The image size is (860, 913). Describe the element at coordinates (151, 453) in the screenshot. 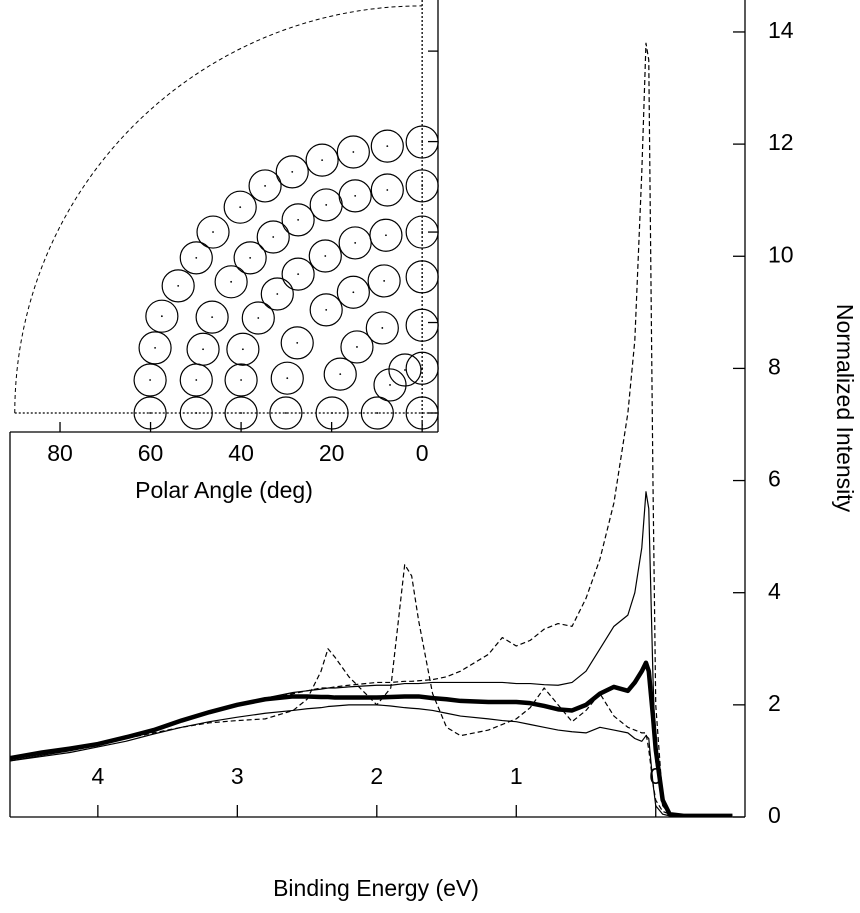

I see `inset-x-tick-label: 60` at that location.